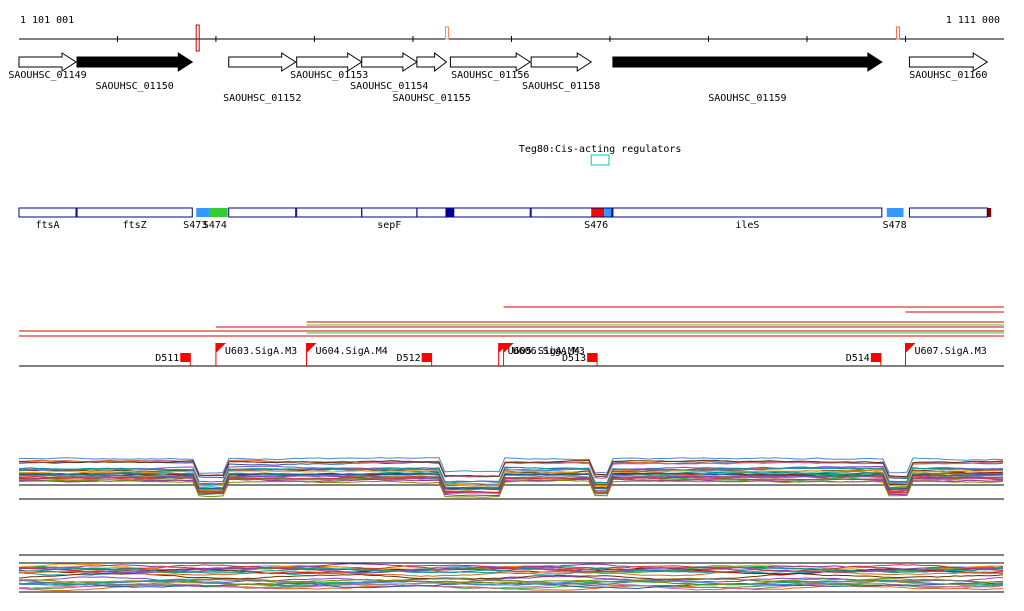  What do you see at coordinates (135, 225) in the screenshot?
I see `segment-label: ftsZ` at bounding box center [135, 225].